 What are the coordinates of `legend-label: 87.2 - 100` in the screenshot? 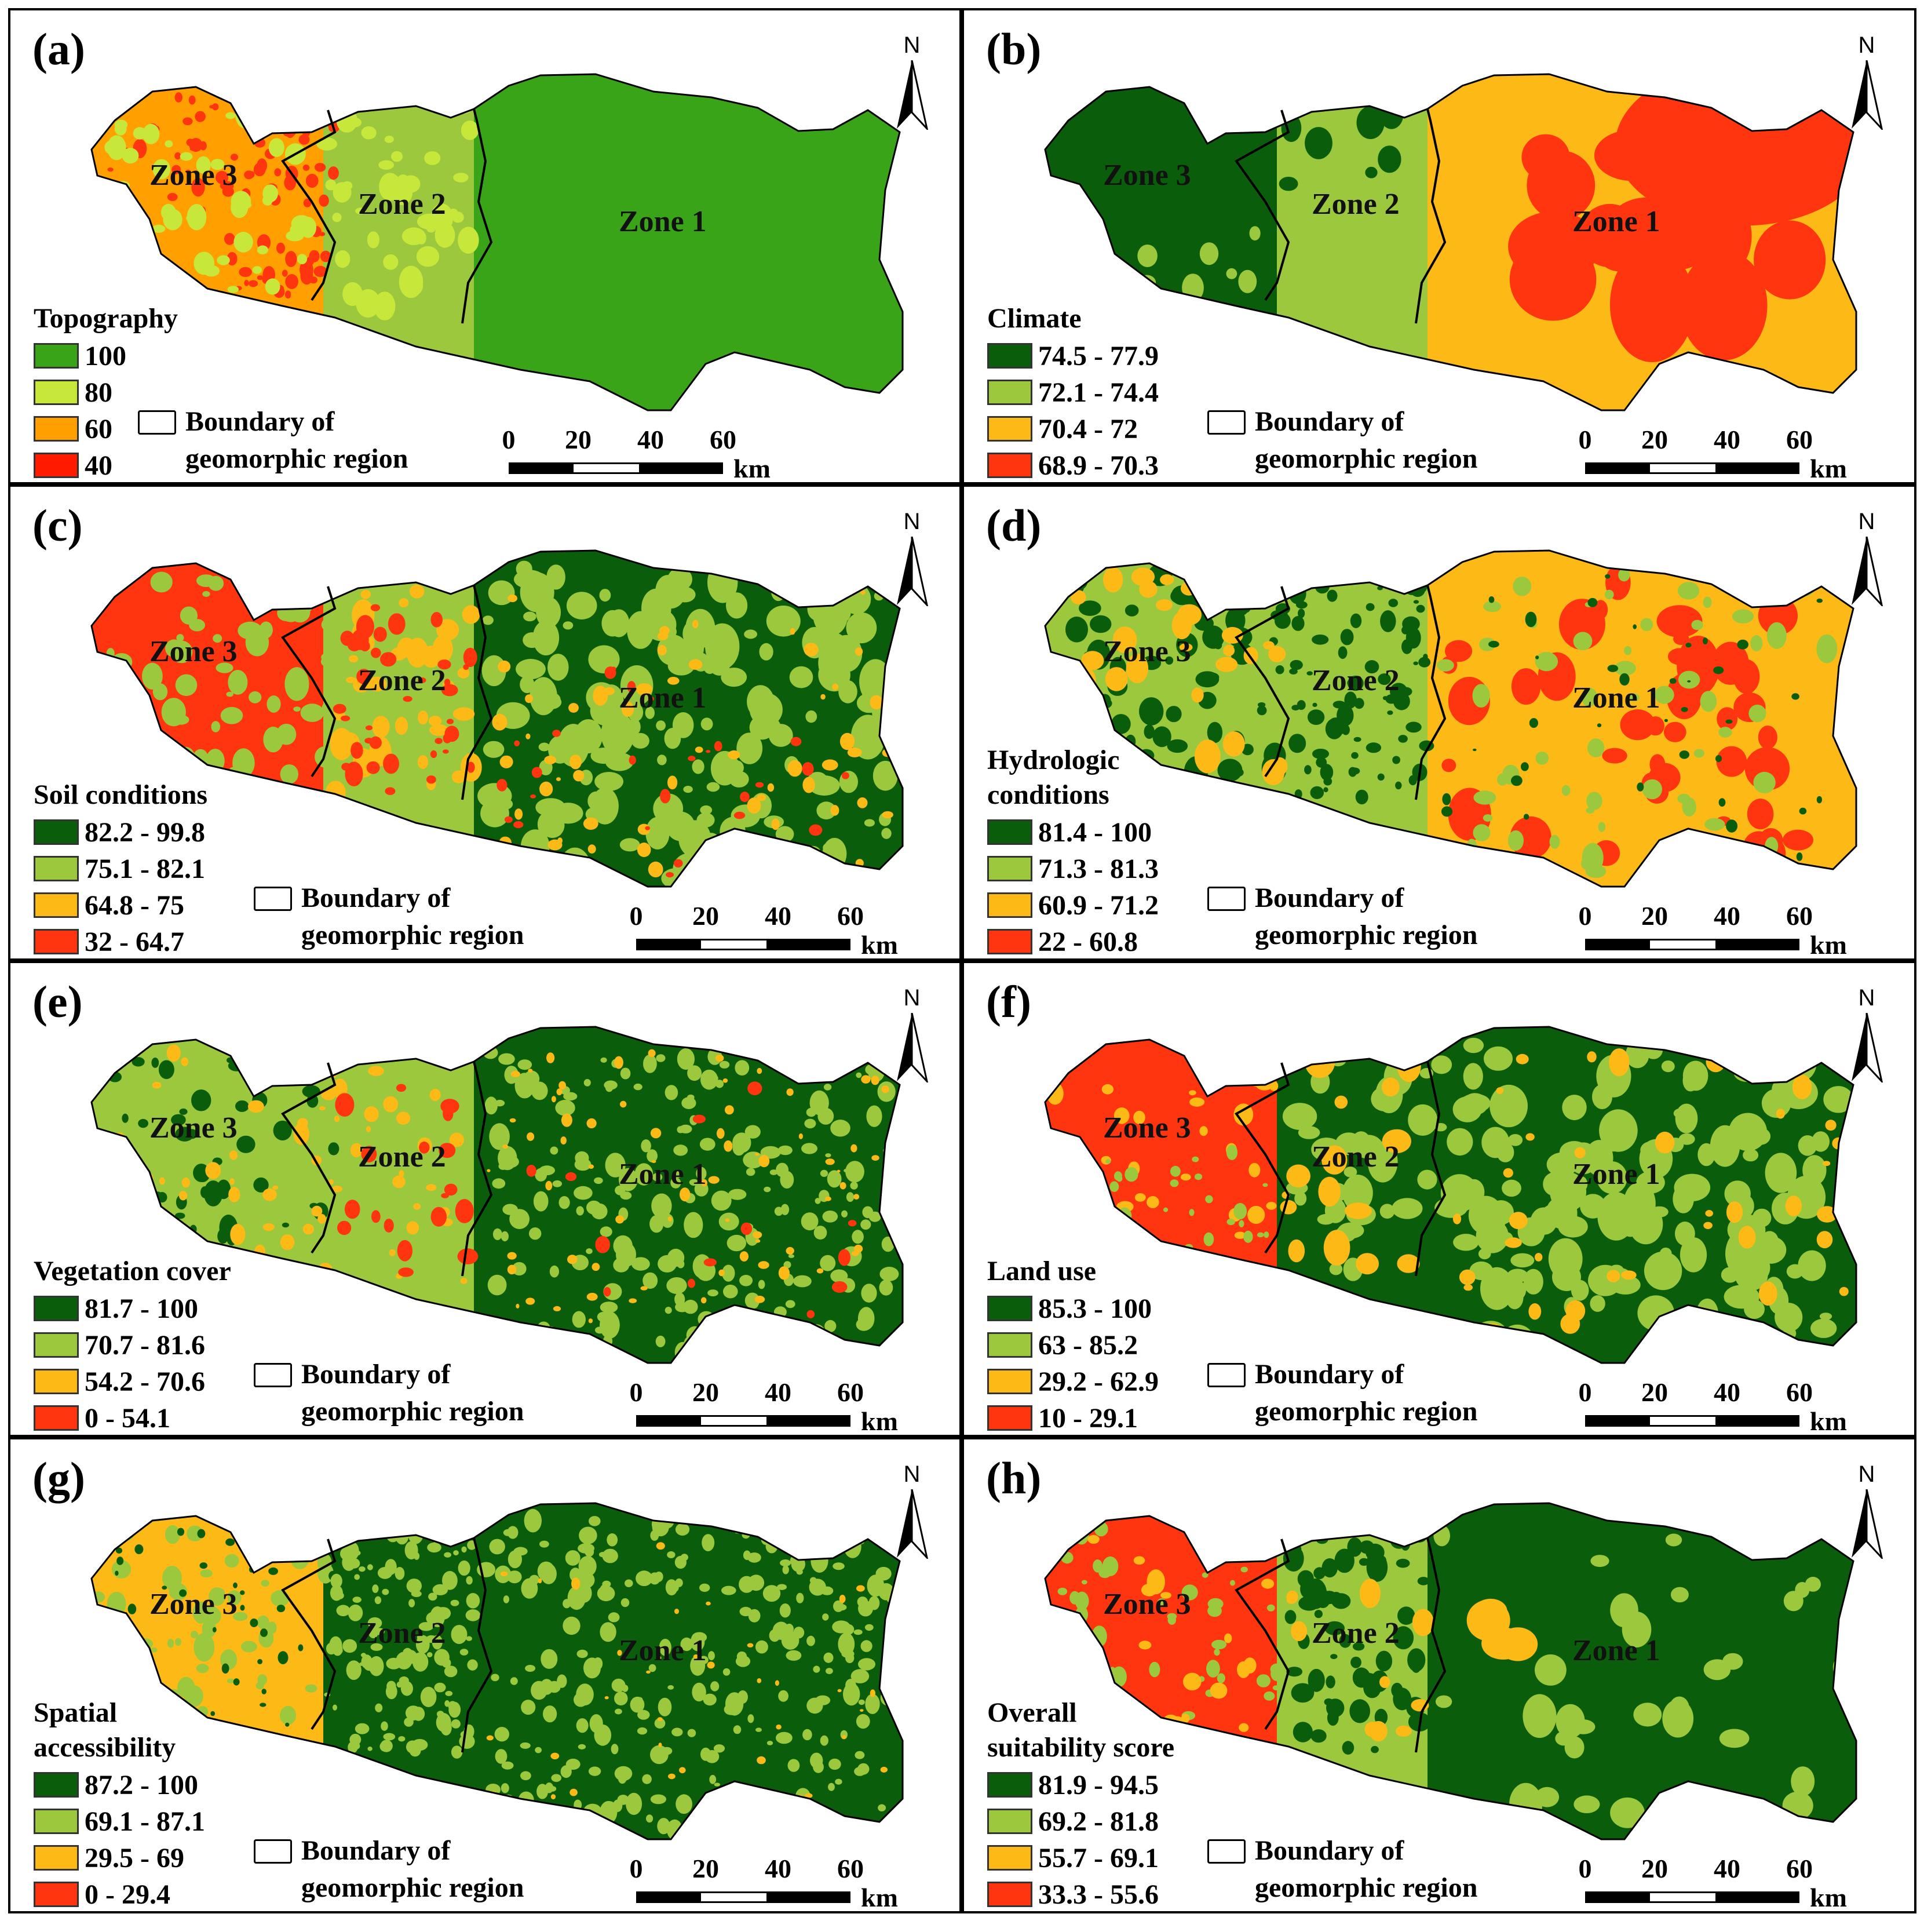 It's located at (141, 1784).